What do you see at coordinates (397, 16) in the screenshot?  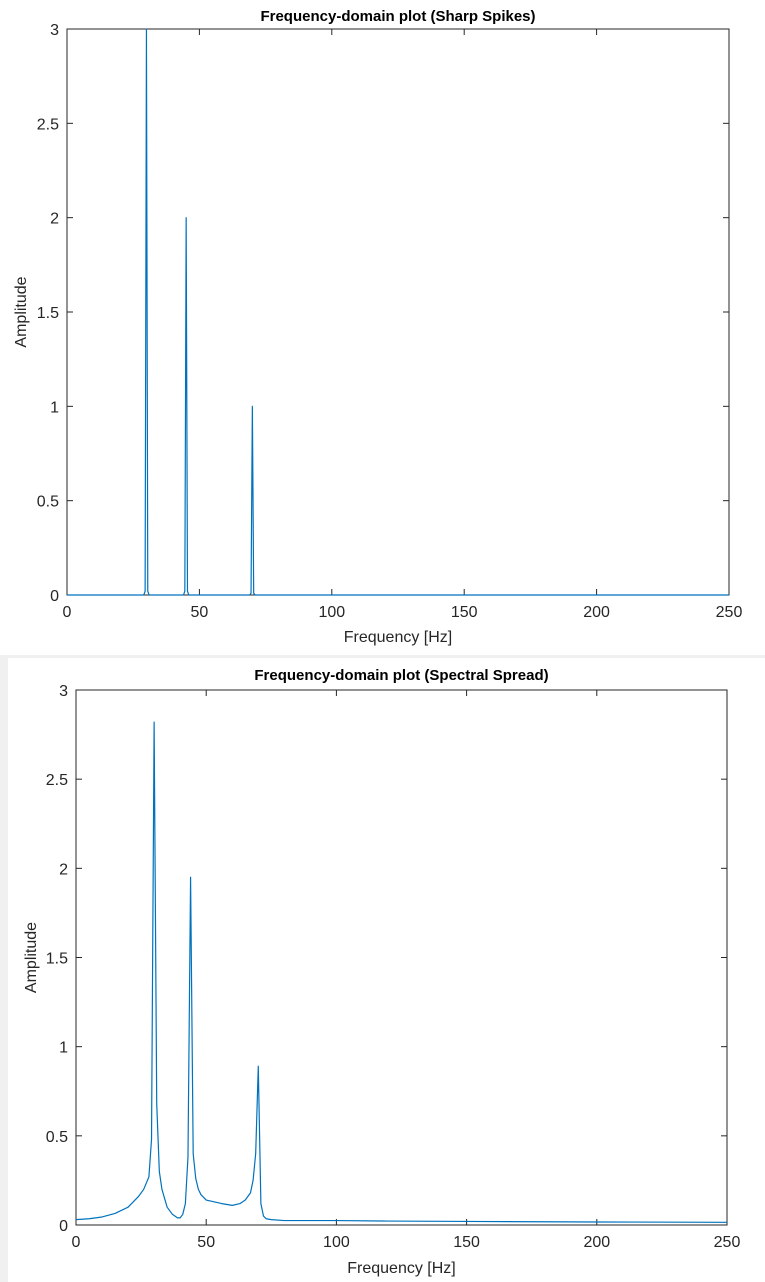 I see `chart-title: Frequency-domain plot (Sharp Spikes)` at bounding box center [397, 16].